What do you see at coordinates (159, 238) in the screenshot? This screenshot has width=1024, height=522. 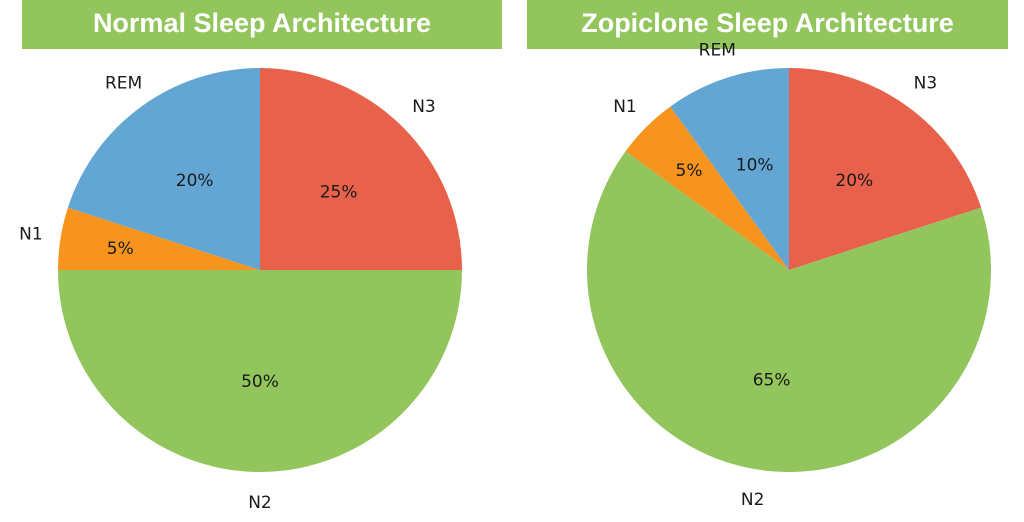 I see `pie-slice-normal-n1` at bounding box center [159, 238].